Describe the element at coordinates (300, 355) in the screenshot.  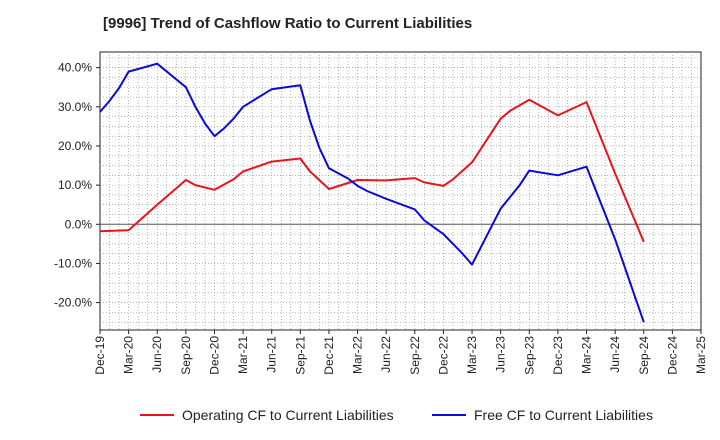
I see `x-tick-label: Sep-21` at that location.